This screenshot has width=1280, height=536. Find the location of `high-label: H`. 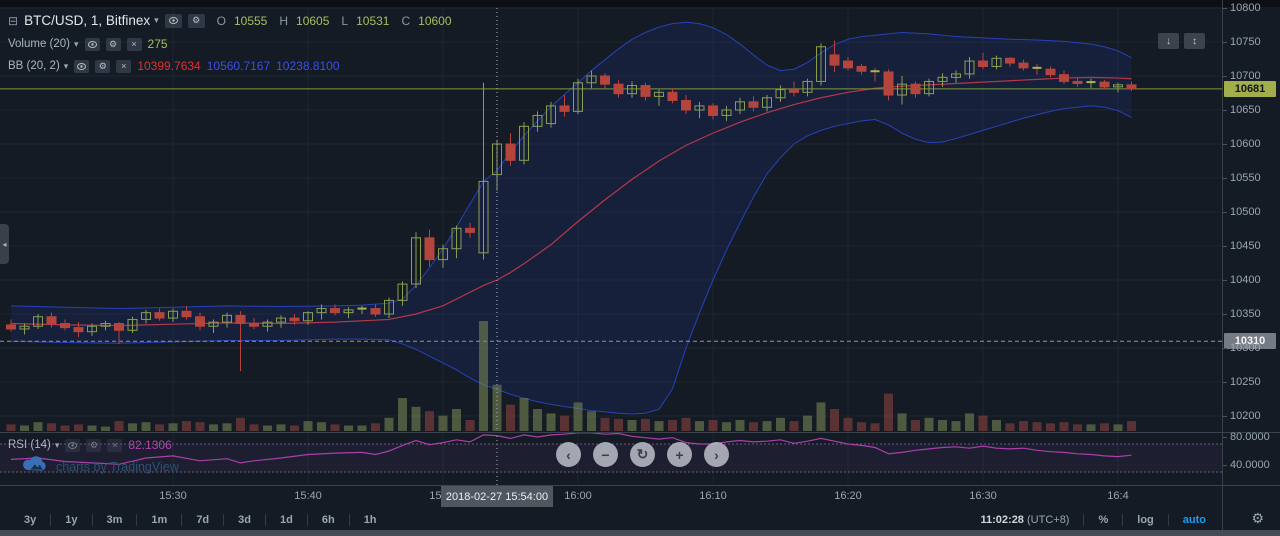

high-label: H is located at coordinates (284, 20).